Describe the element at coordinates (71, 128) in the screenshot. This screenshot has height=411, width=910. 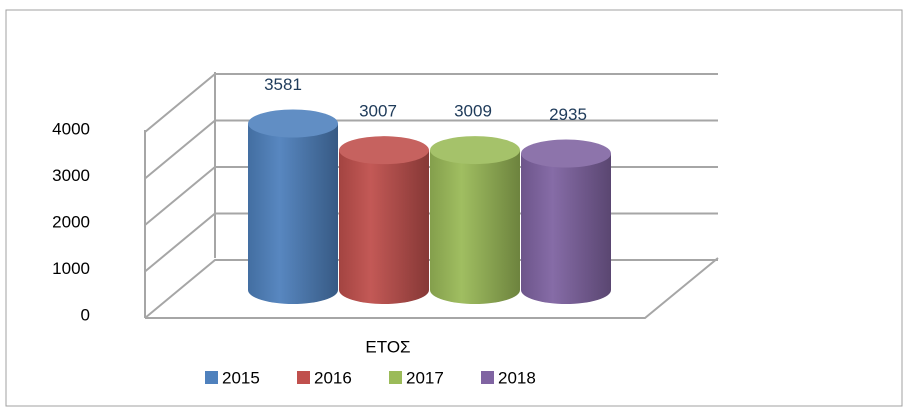
I see `y-tick-label: 4000` at that location.